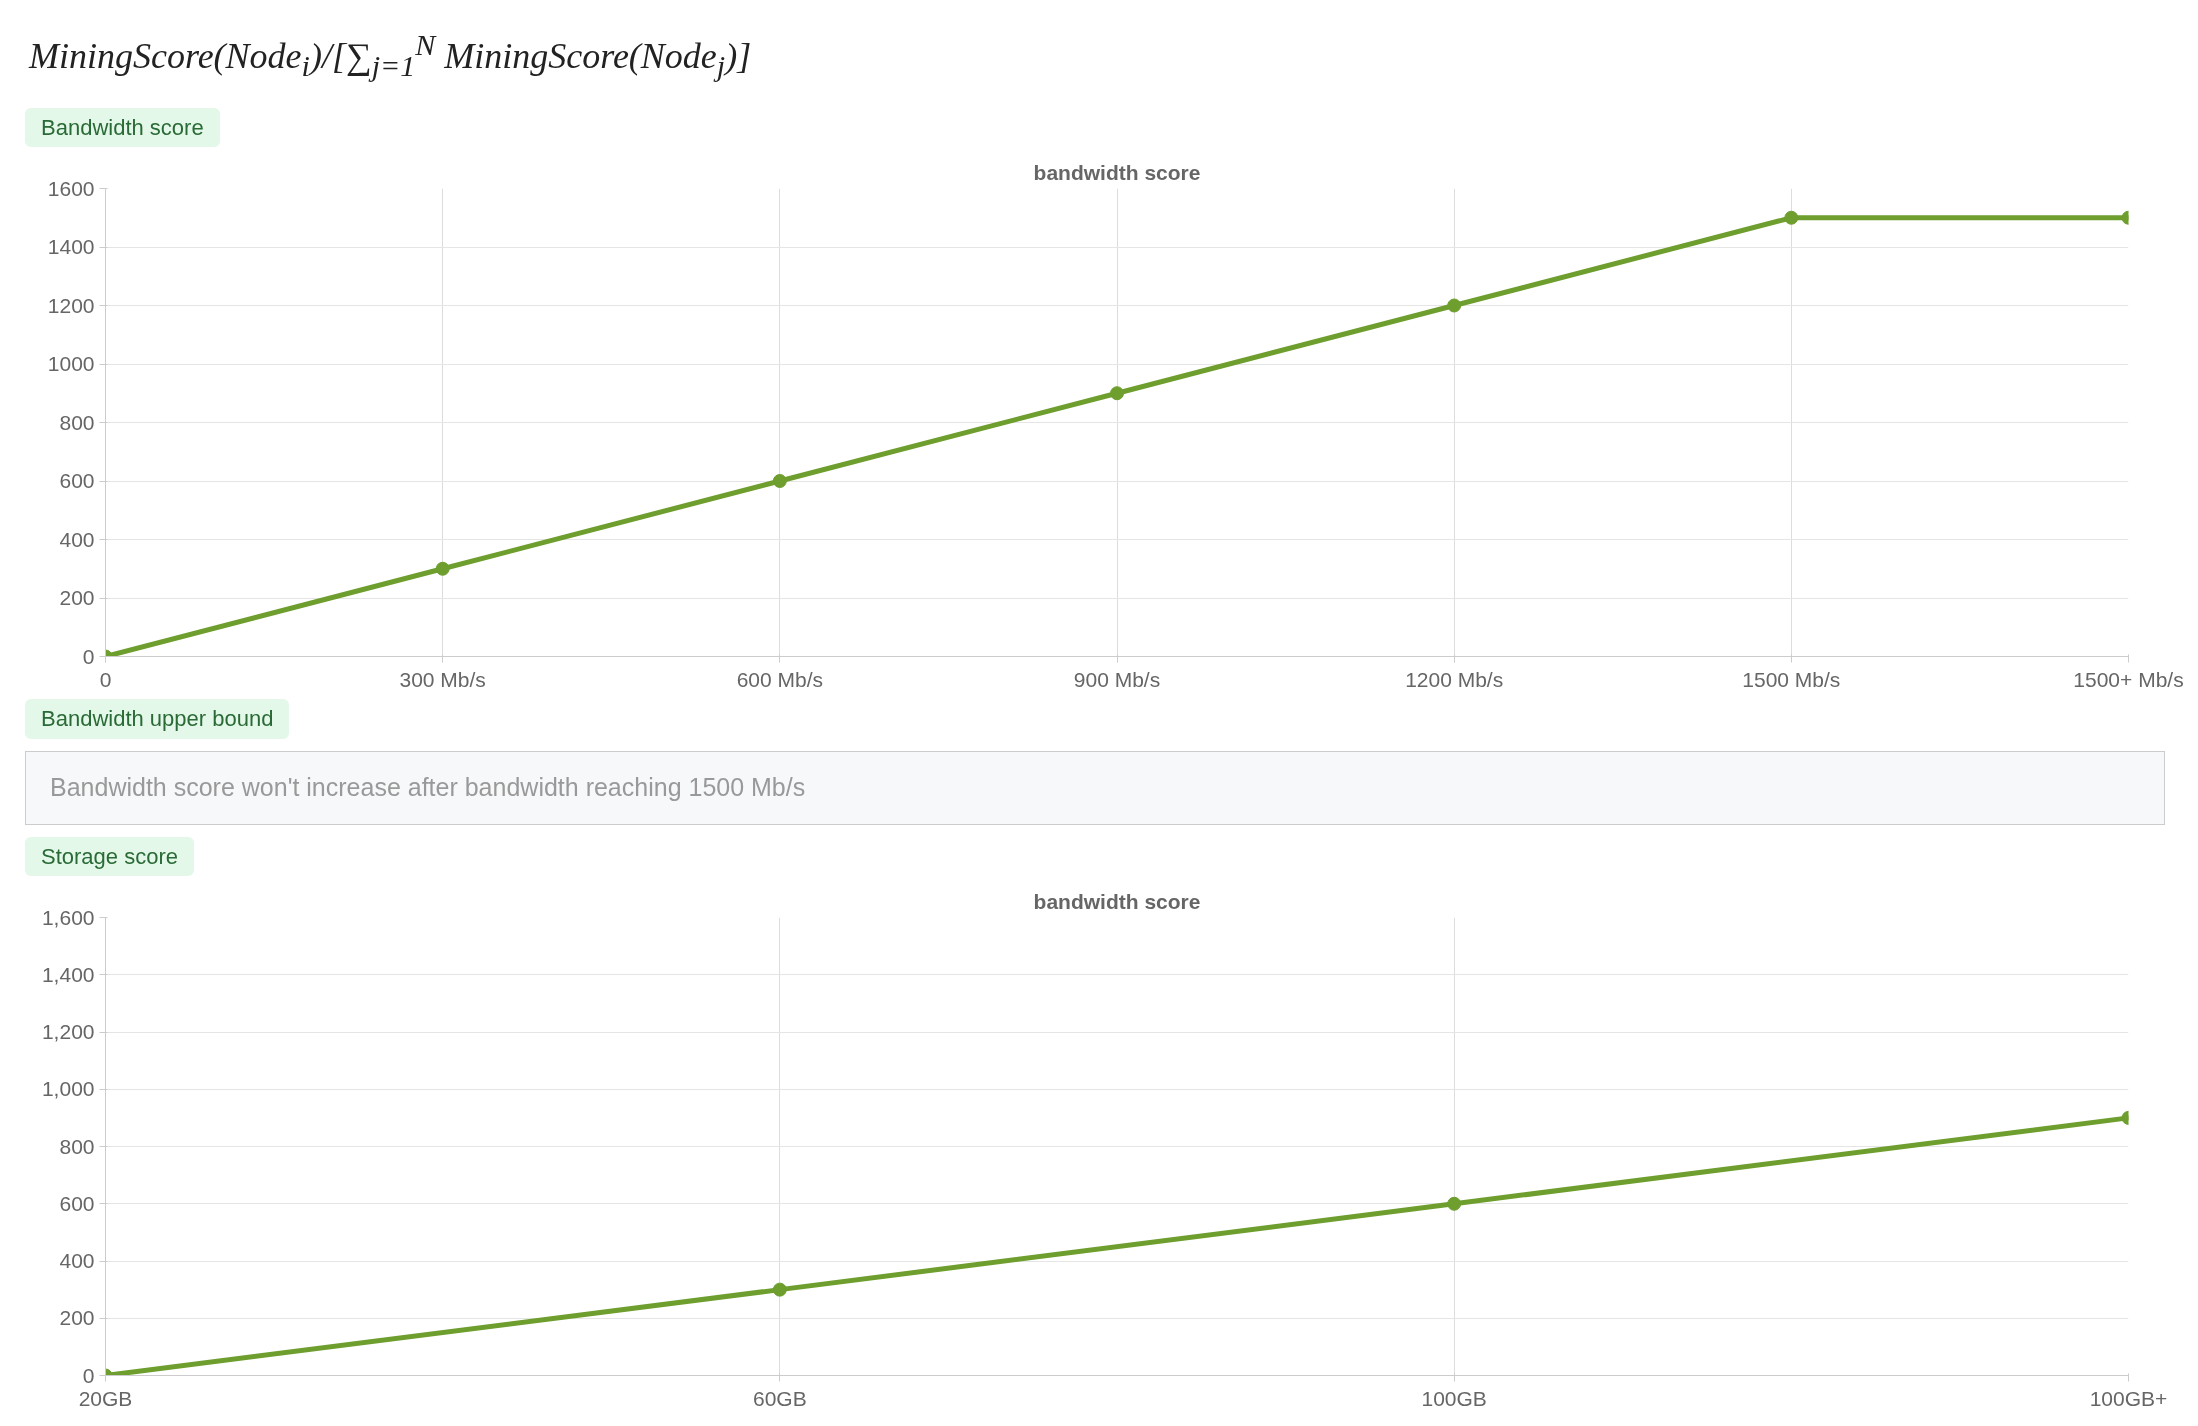 The image size is (2198, 1426). Describe the element at coordinates (779, 1398) in the screenshot. I see `x-tick-label: 60GB` at that location.